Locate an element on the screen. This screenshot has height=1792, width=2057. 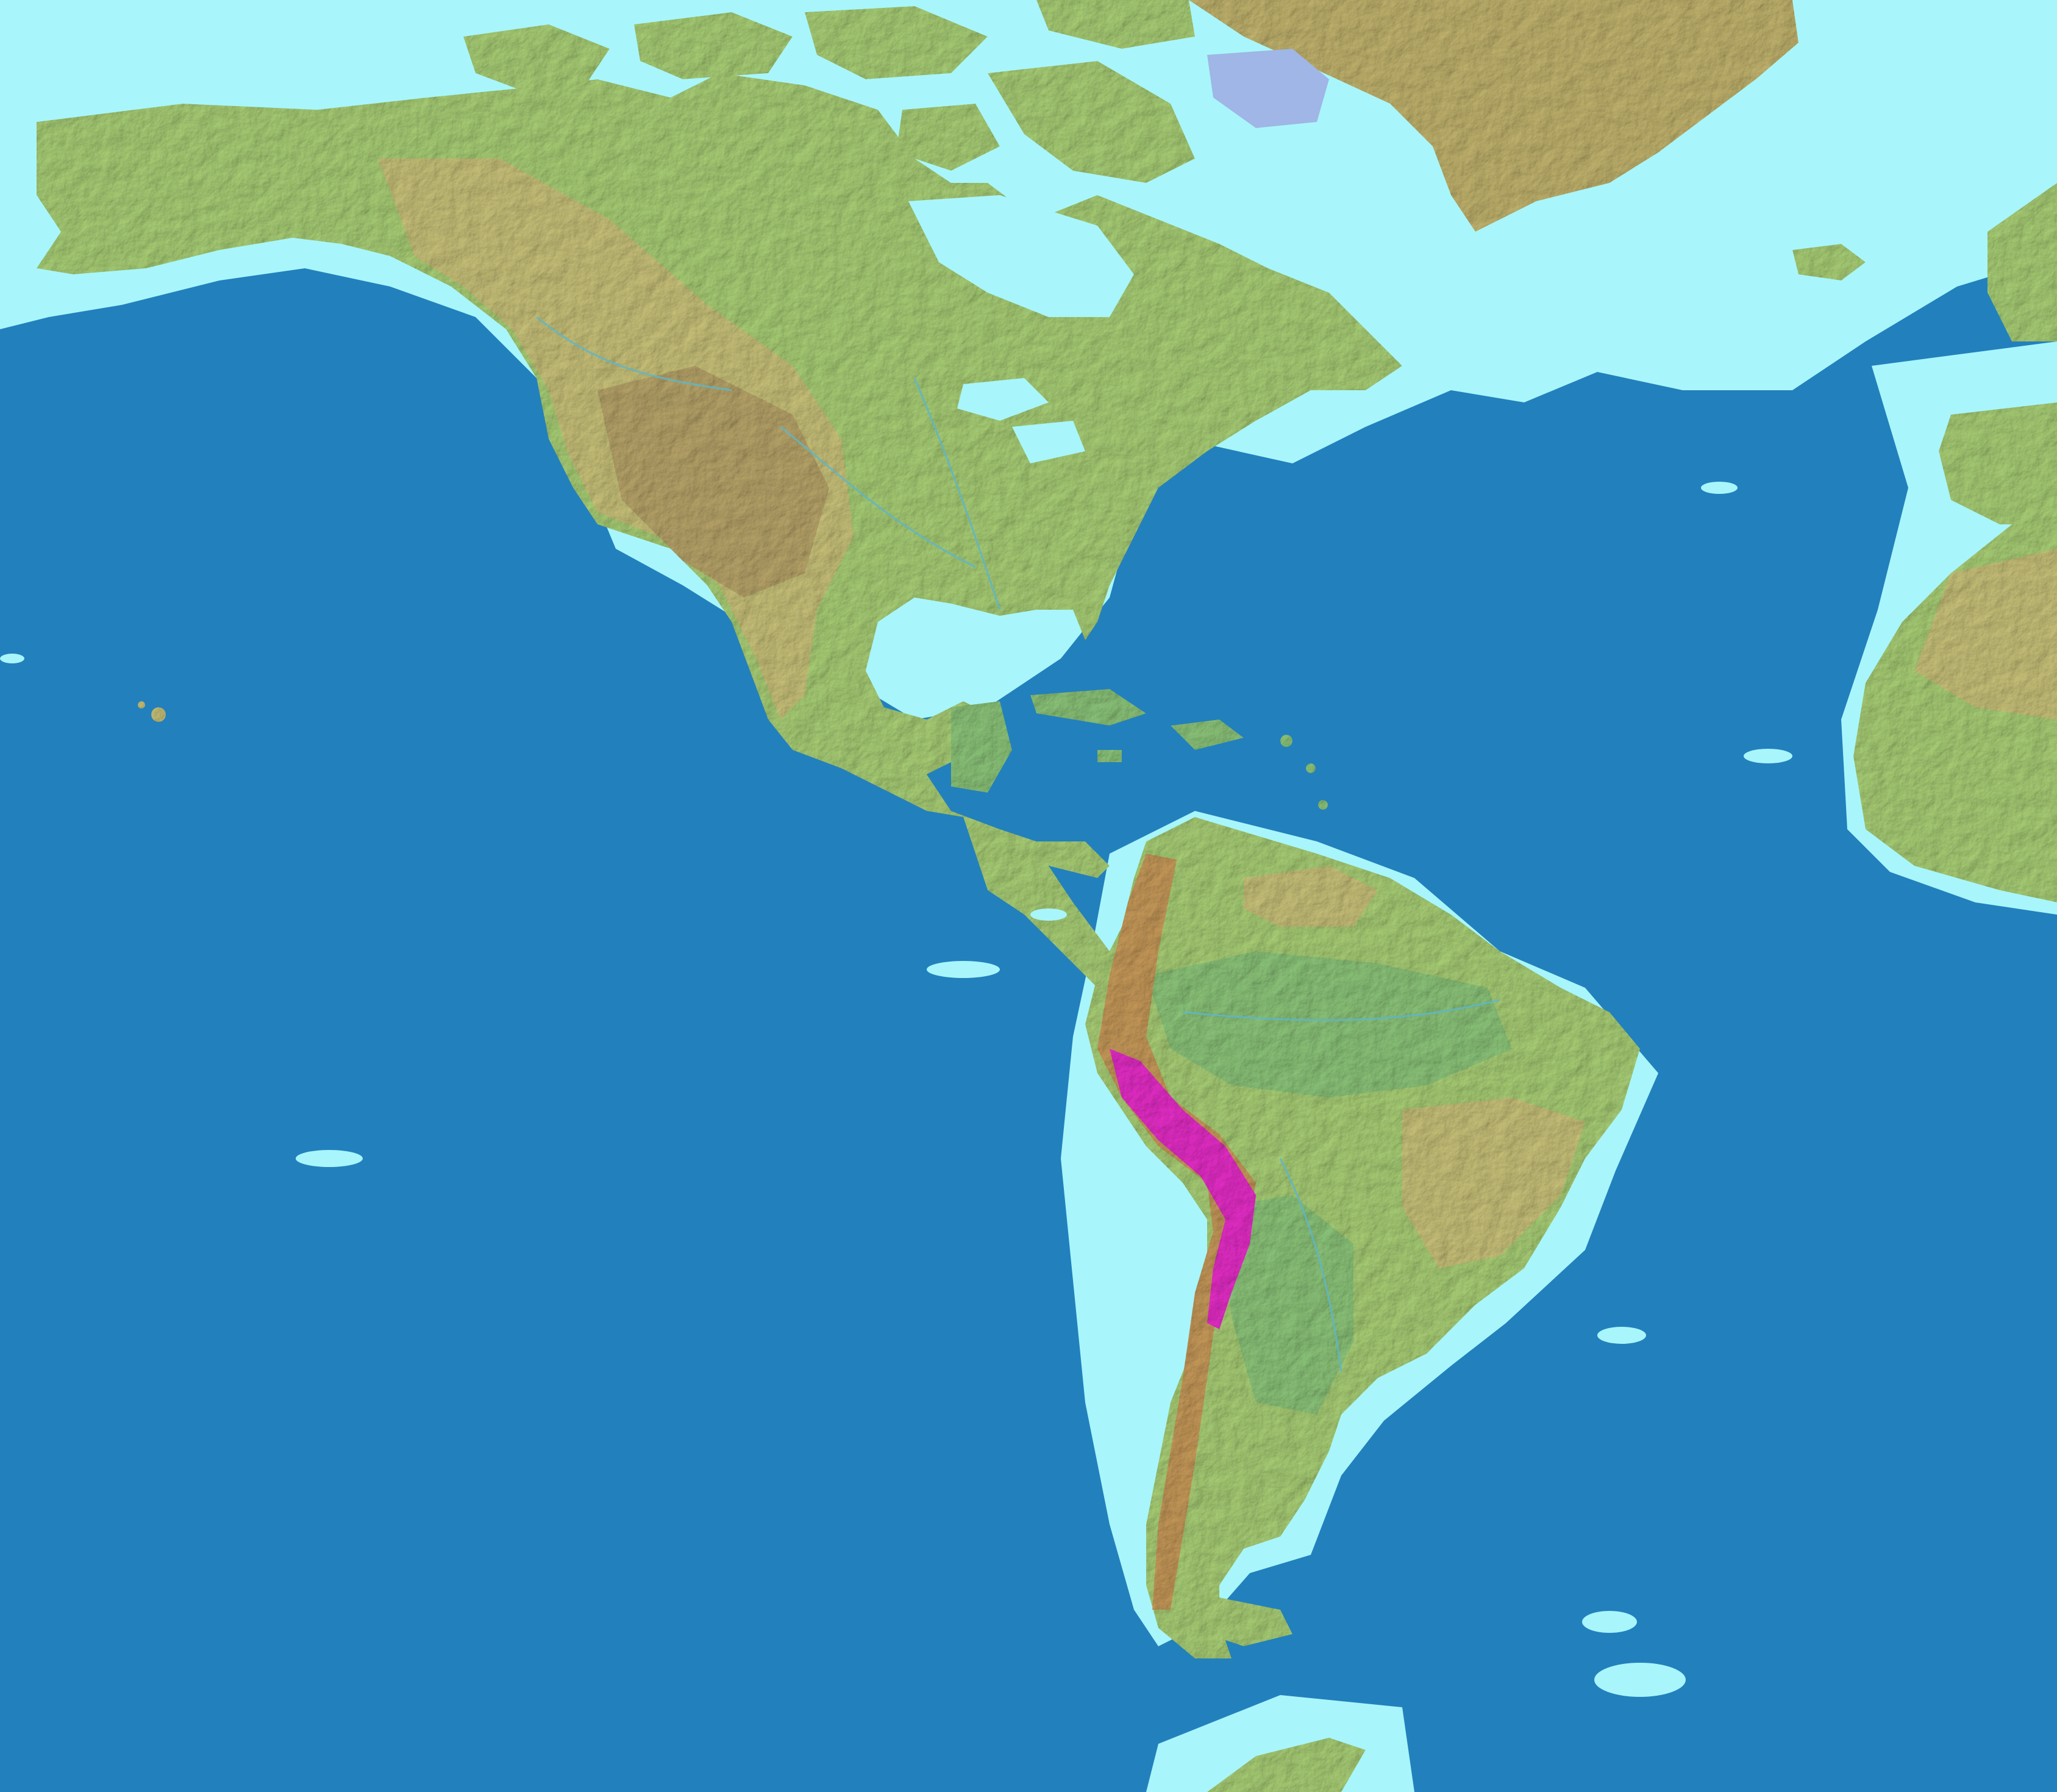
andes is located at coordinates (1177, 1232).